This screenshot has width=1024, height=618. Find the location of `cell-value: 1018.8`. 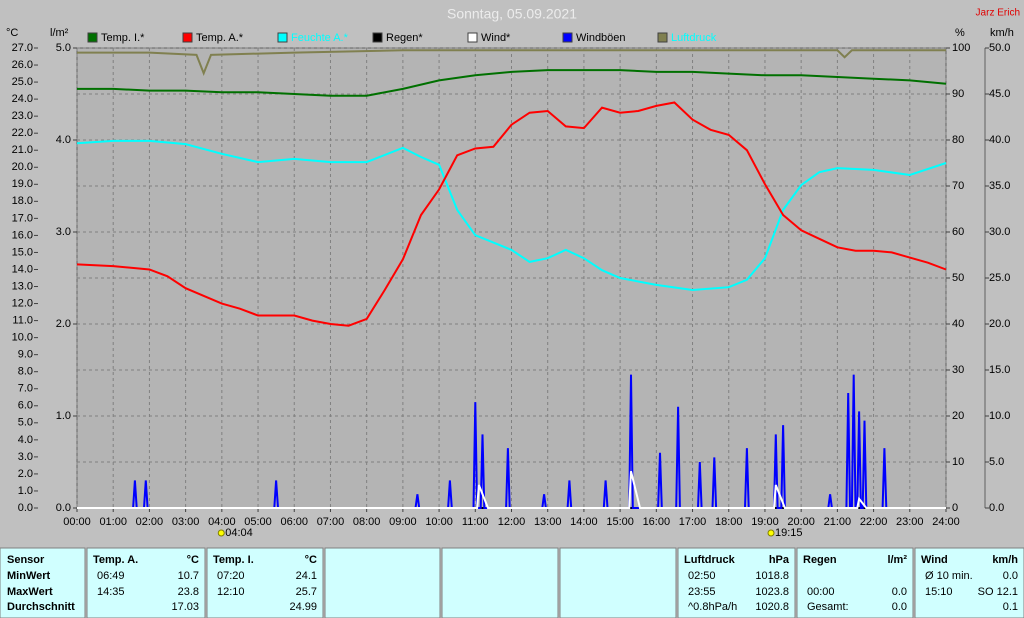

cell-value: 1018.8 is located at coordinates (772, 576).